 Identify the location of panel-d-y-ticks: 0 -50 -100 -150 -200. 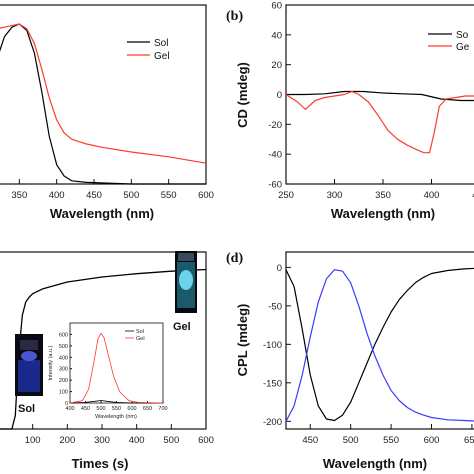
(277, 345).